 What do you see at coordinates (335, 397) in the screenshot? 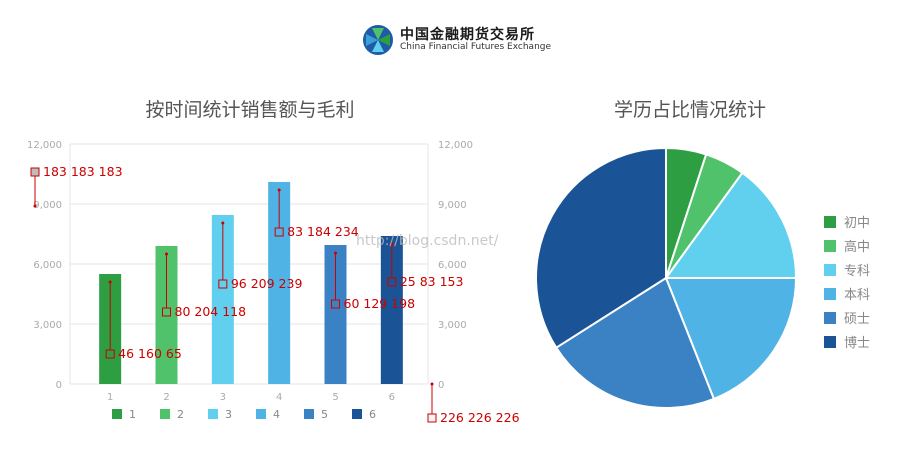
I see `x-tick-label: 5` at bounding box center [335, 397].